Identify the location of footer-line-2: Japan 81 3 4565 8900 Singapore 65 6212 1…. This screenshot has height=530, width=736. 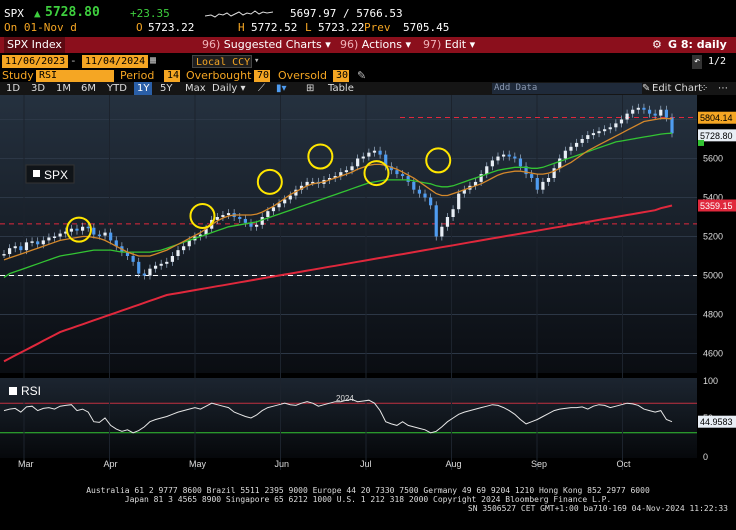
(368, 499).